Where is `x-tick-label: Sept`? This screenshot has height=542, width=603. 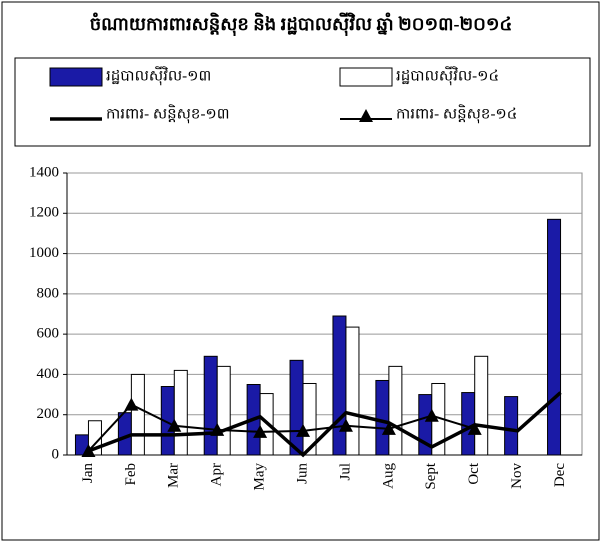 x-tick-label: Sept is located at coordinates (431, 476).